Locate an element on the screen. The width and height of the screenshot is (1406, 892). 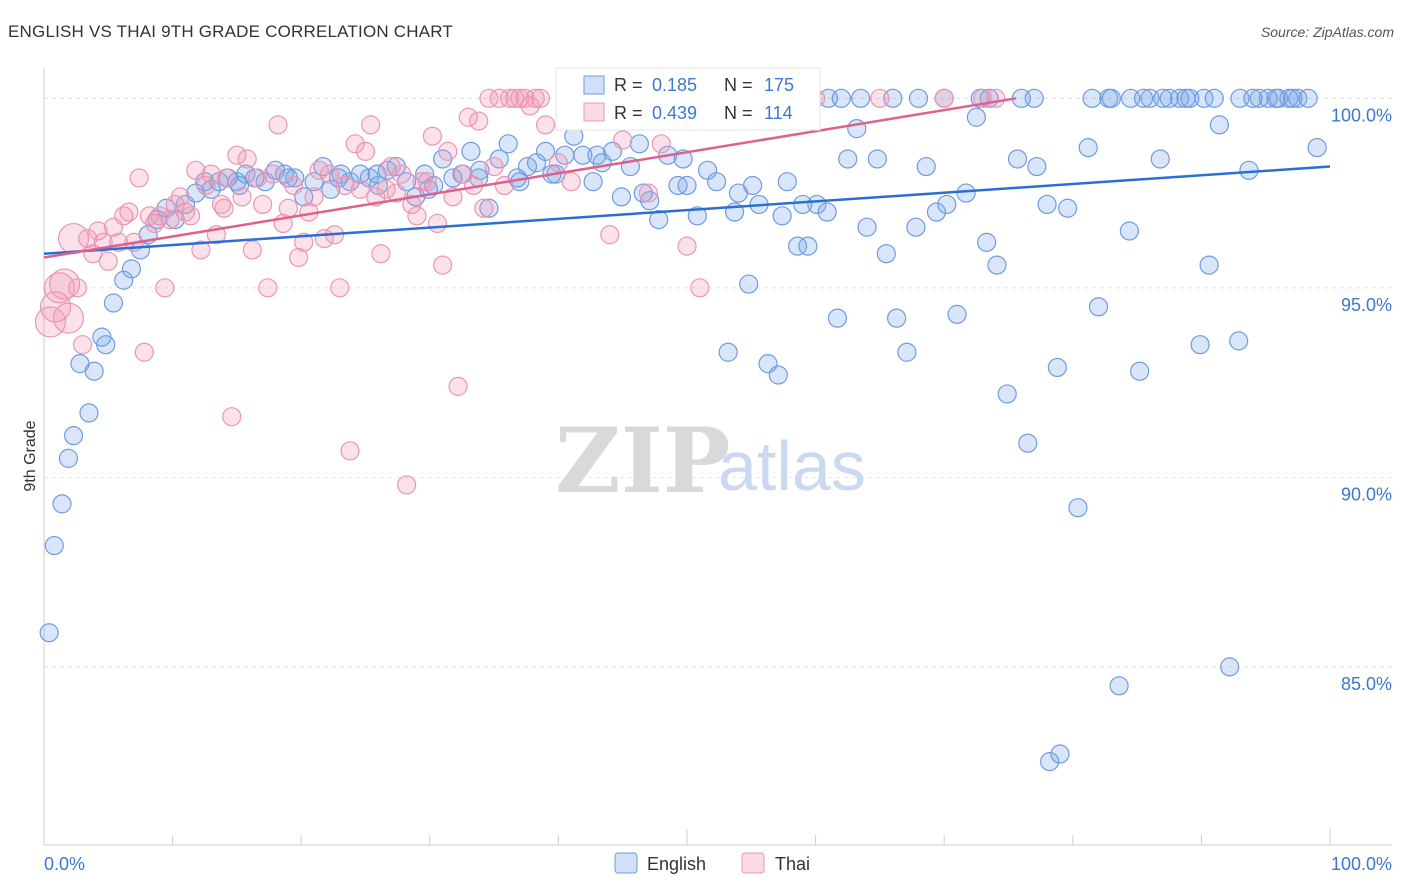
english-r-value: 0.185 is located at coordinates (674, 85).